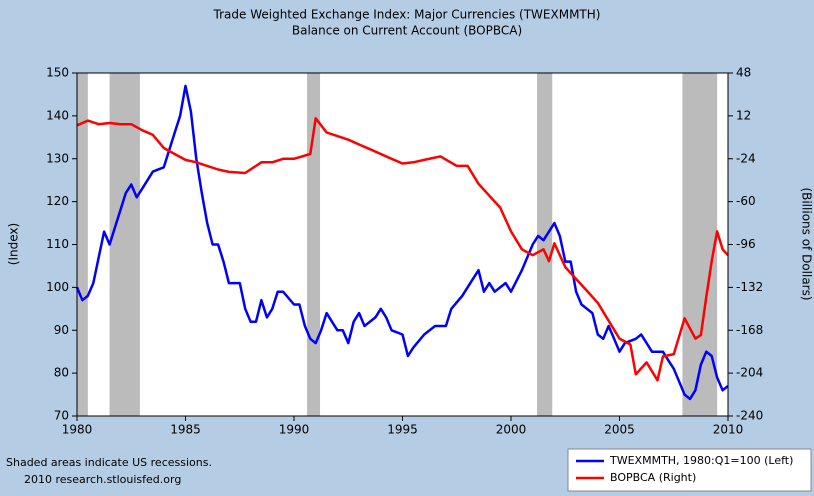  What do you see at coordinates (407, 31) in the screenshot?
I see `chart-subtitle: Balance on Current Account (BOPBCA)` at bounding box center [407, 31].